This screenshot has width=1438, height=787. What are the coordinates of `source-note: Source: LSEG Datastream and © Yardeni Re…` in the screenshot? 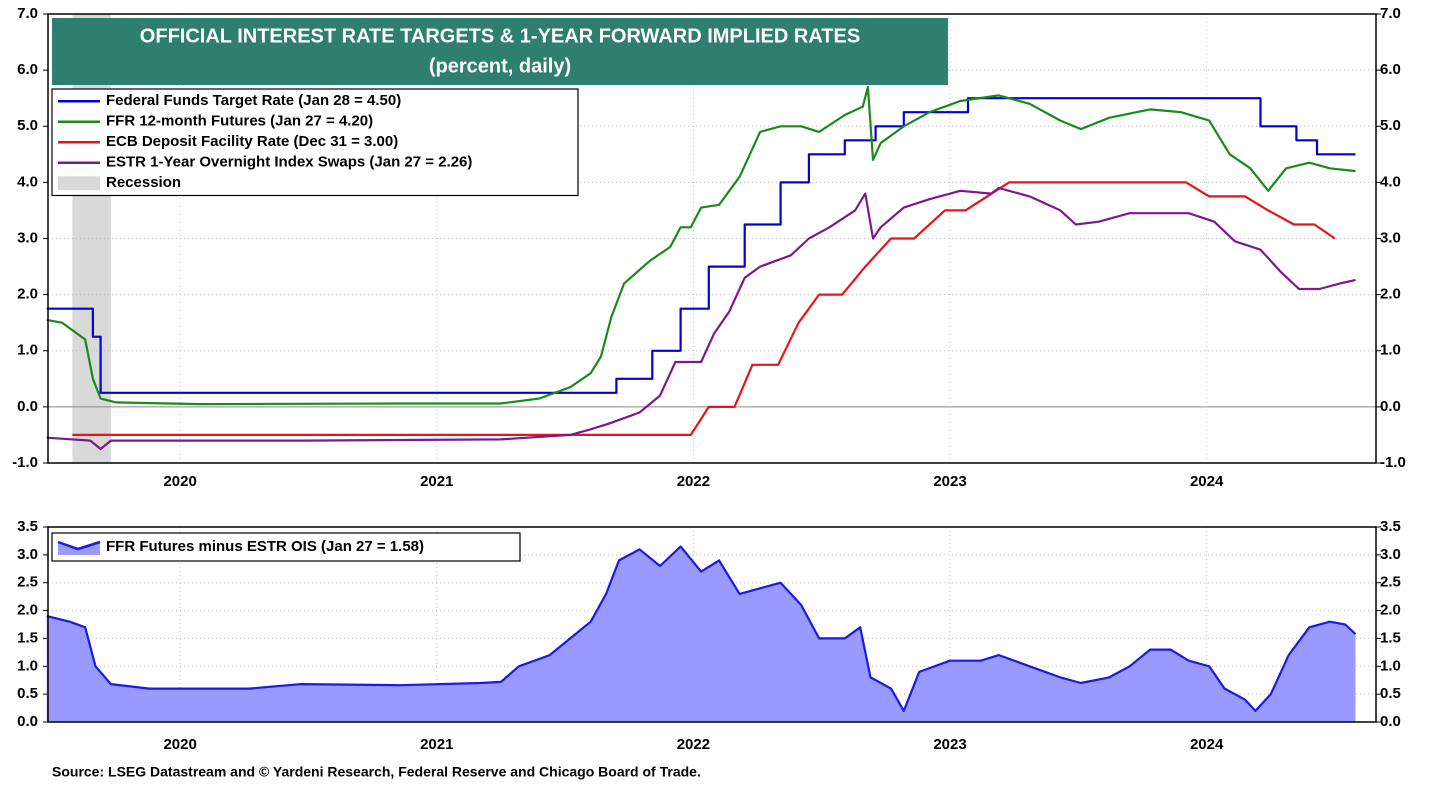 It's located at (376, 772).